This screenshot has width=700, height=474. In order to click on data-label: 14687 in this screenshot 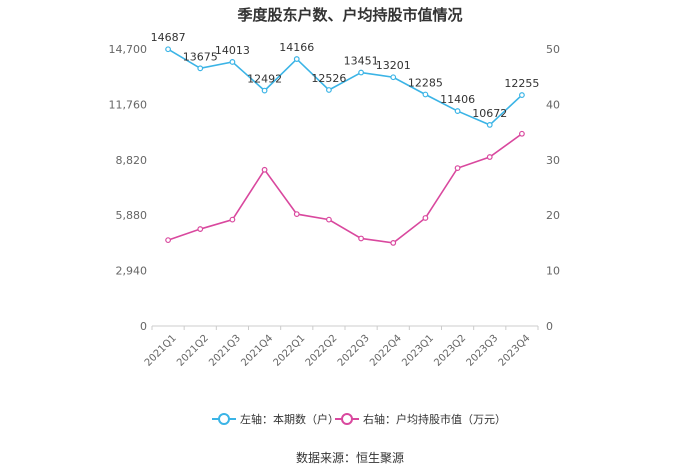, I will do `click(168, 37)`.